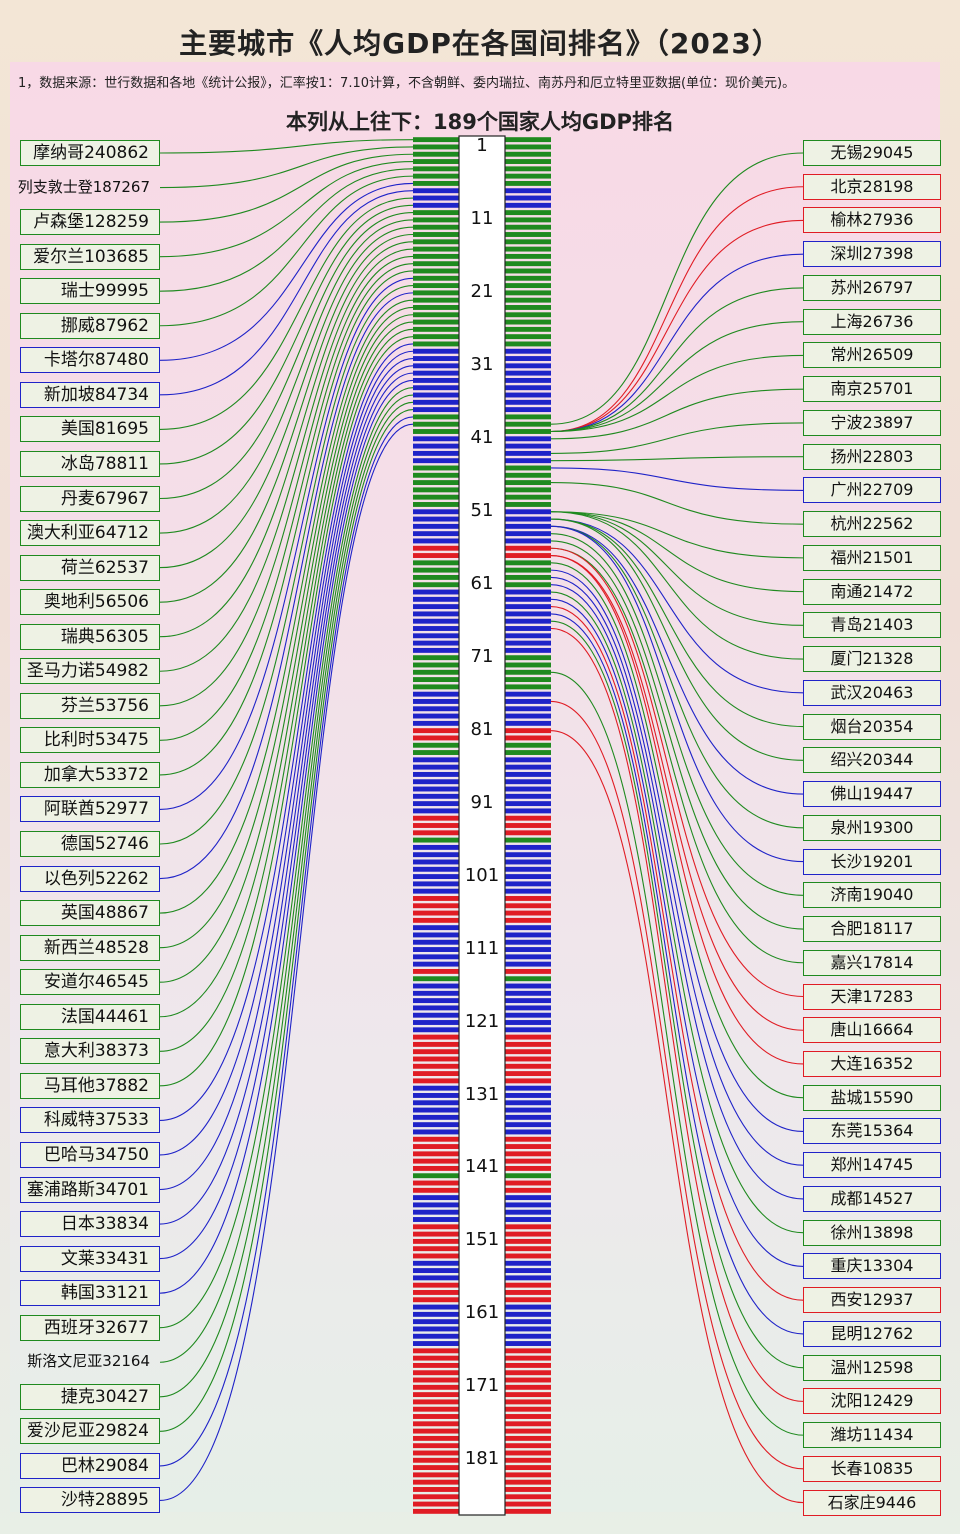 This screenshot has height=1534, width=960. I want to click on country-label: 英国48867, so click(90, 913).